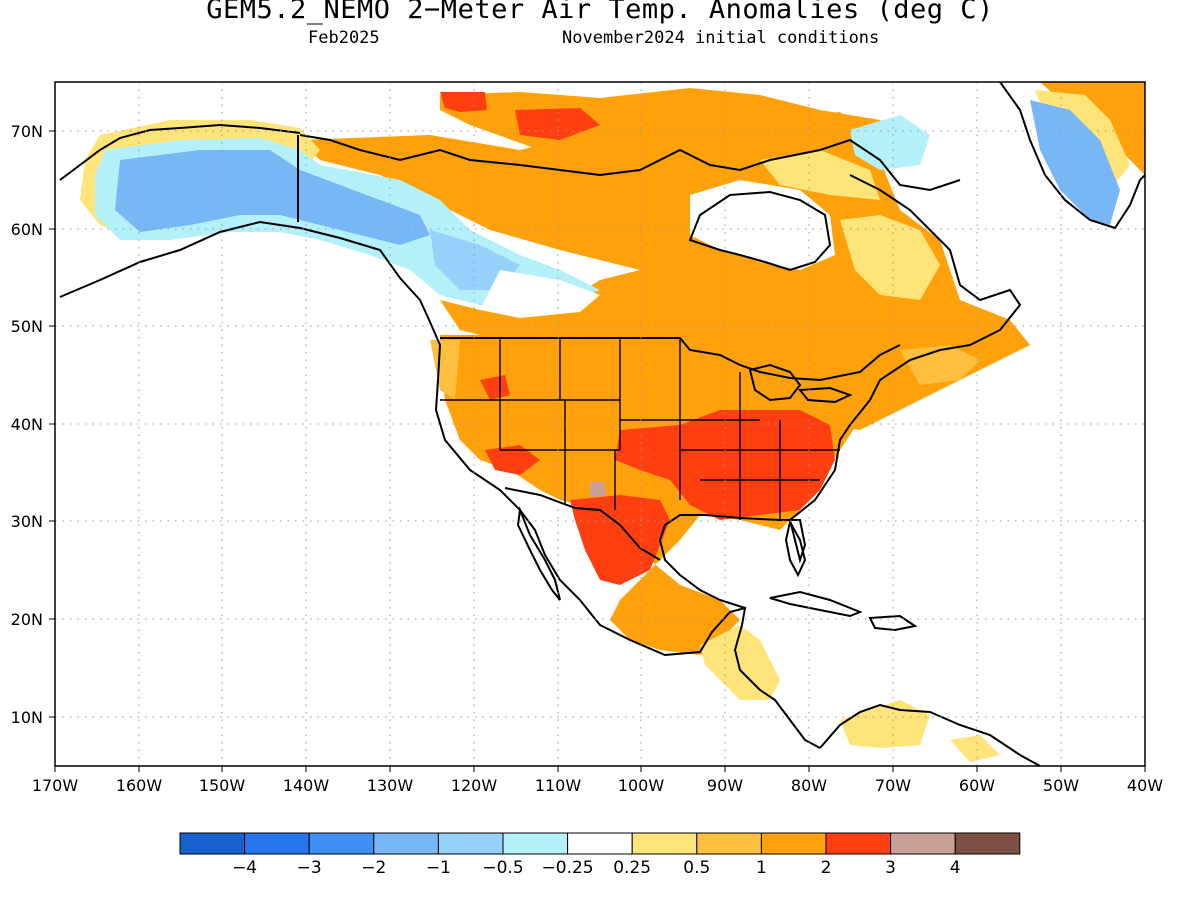 Image resolution: width=1200 pixels, height=900 pixels. What do you see at coordinates (272, 197) in the screenshot?
I see `anomaly-region-alaska-core` at bounding box center [272, 197].